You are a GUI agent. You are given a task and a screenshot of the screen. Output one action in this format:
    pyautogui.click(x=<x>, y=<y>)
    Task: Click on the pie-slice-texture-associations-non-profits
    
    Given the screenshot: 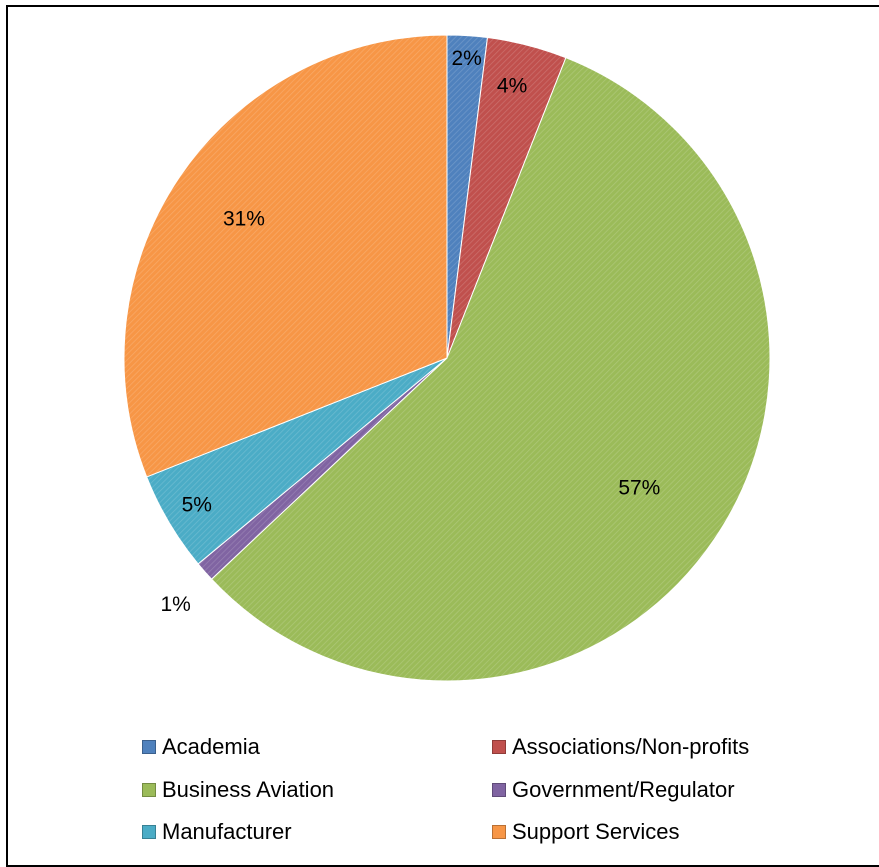 What is the action you would take?
    pyautogui.click(x=506, y=198)
    